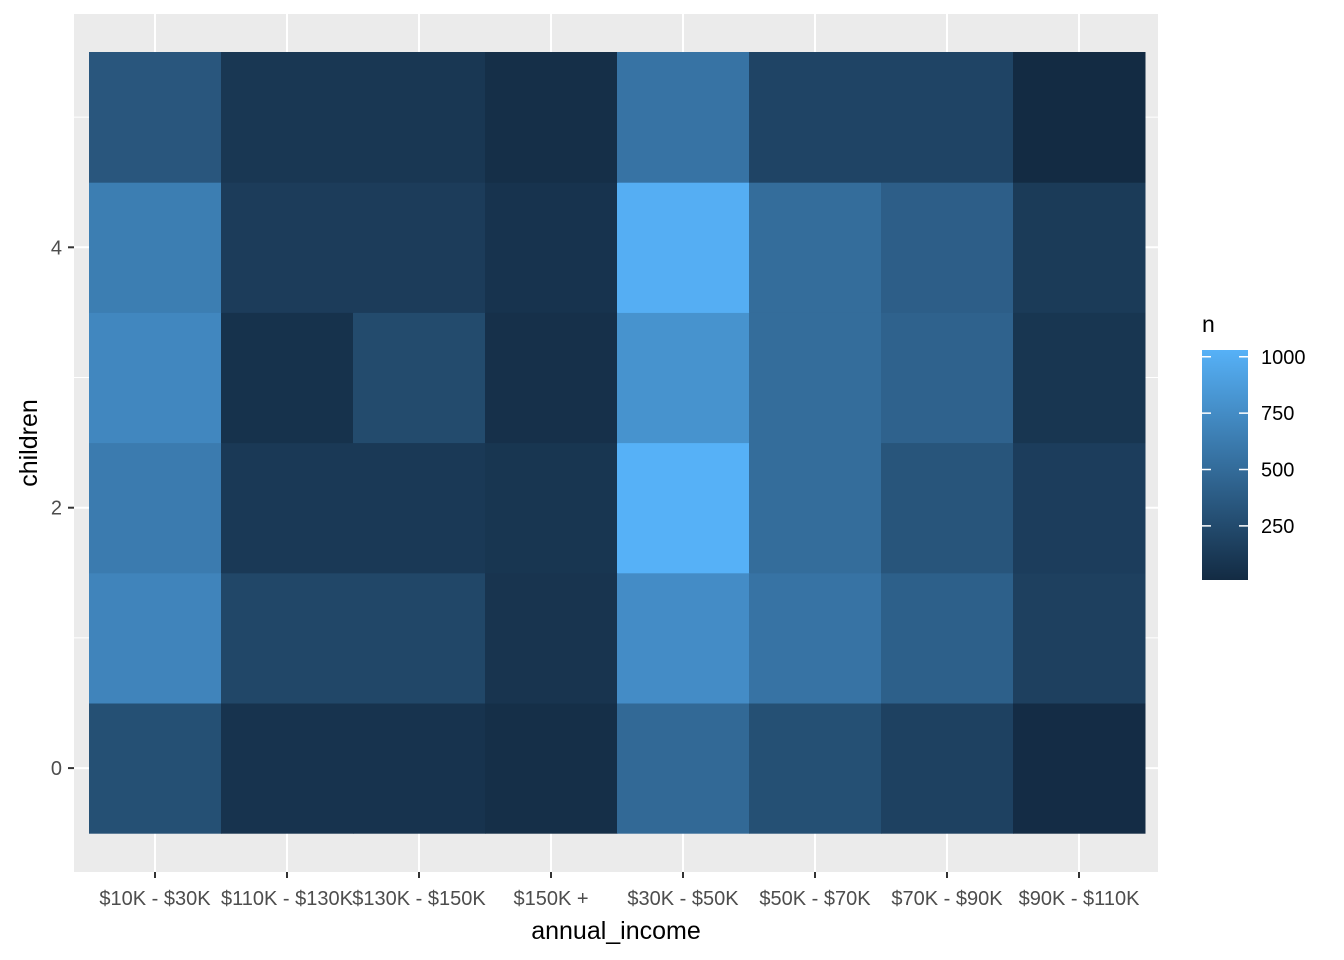 Image resolution: width=1344 pixels, height=960 pixels. What do you see at coordinates (815, 899) in the screenshot?
I see `x-tick-label: $50K - $70K` at bounding box center [815, 899].